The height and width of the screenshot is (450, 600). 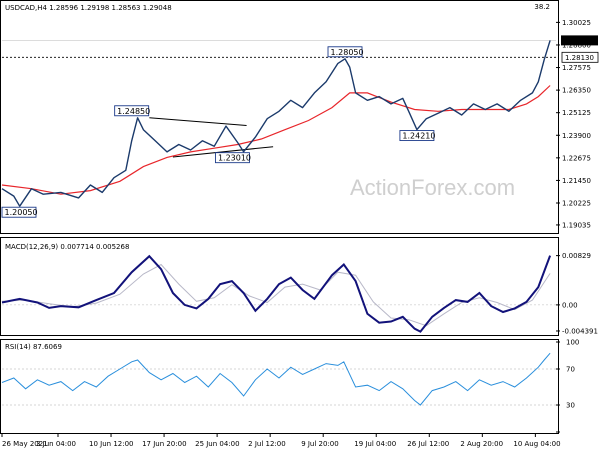 I want to click on price-ytick-label: 1.20225, so click(x=576, y=204).